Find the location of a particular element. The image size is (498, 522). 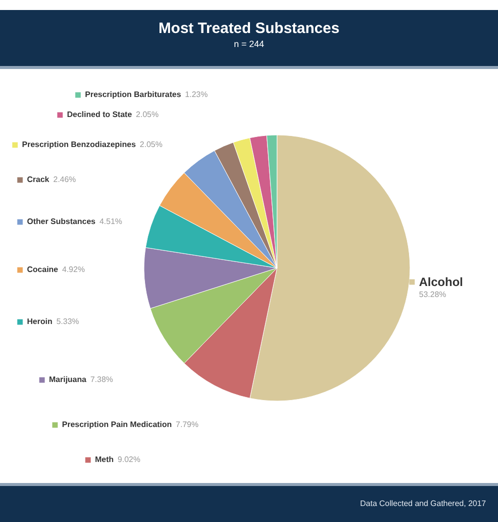

legend-label: Marijuana is located at coordinates (68, 379).